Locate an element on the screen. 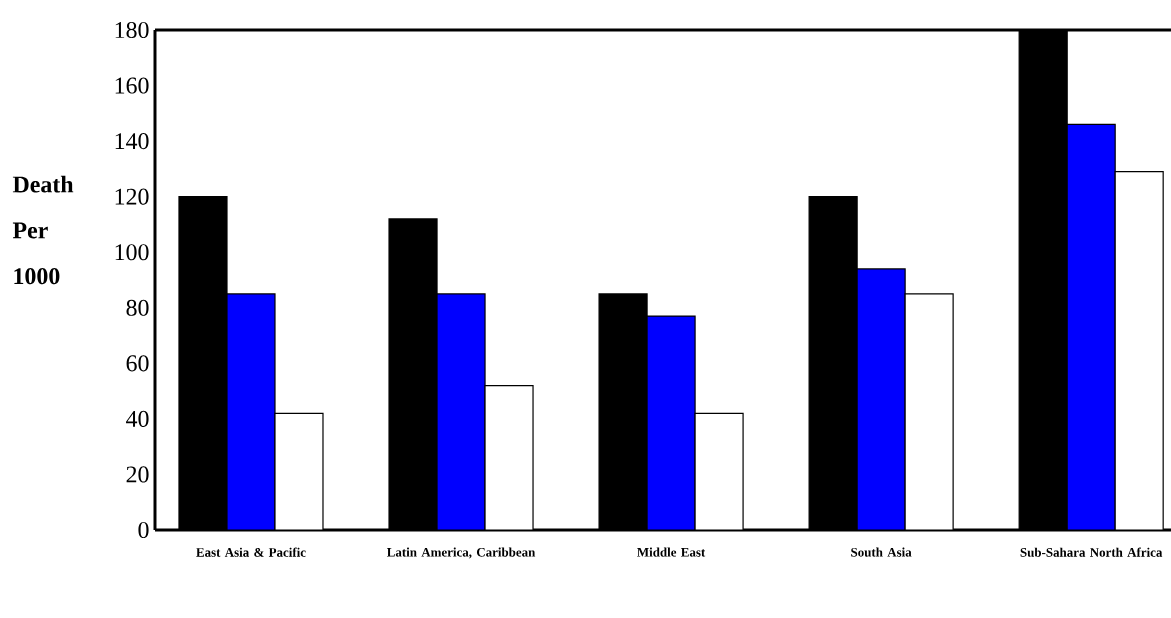  y-tick-label: 20 is located at coordinates (137, 474).